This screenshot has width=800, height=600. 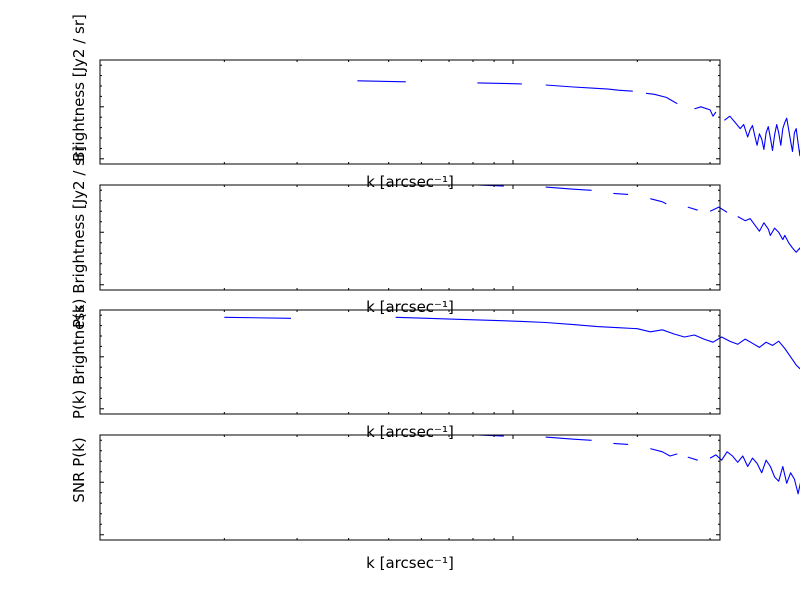 I want to click on y-axis-label: P(k) Brightness [Jy2 / sr], so click(x=79, y=237).